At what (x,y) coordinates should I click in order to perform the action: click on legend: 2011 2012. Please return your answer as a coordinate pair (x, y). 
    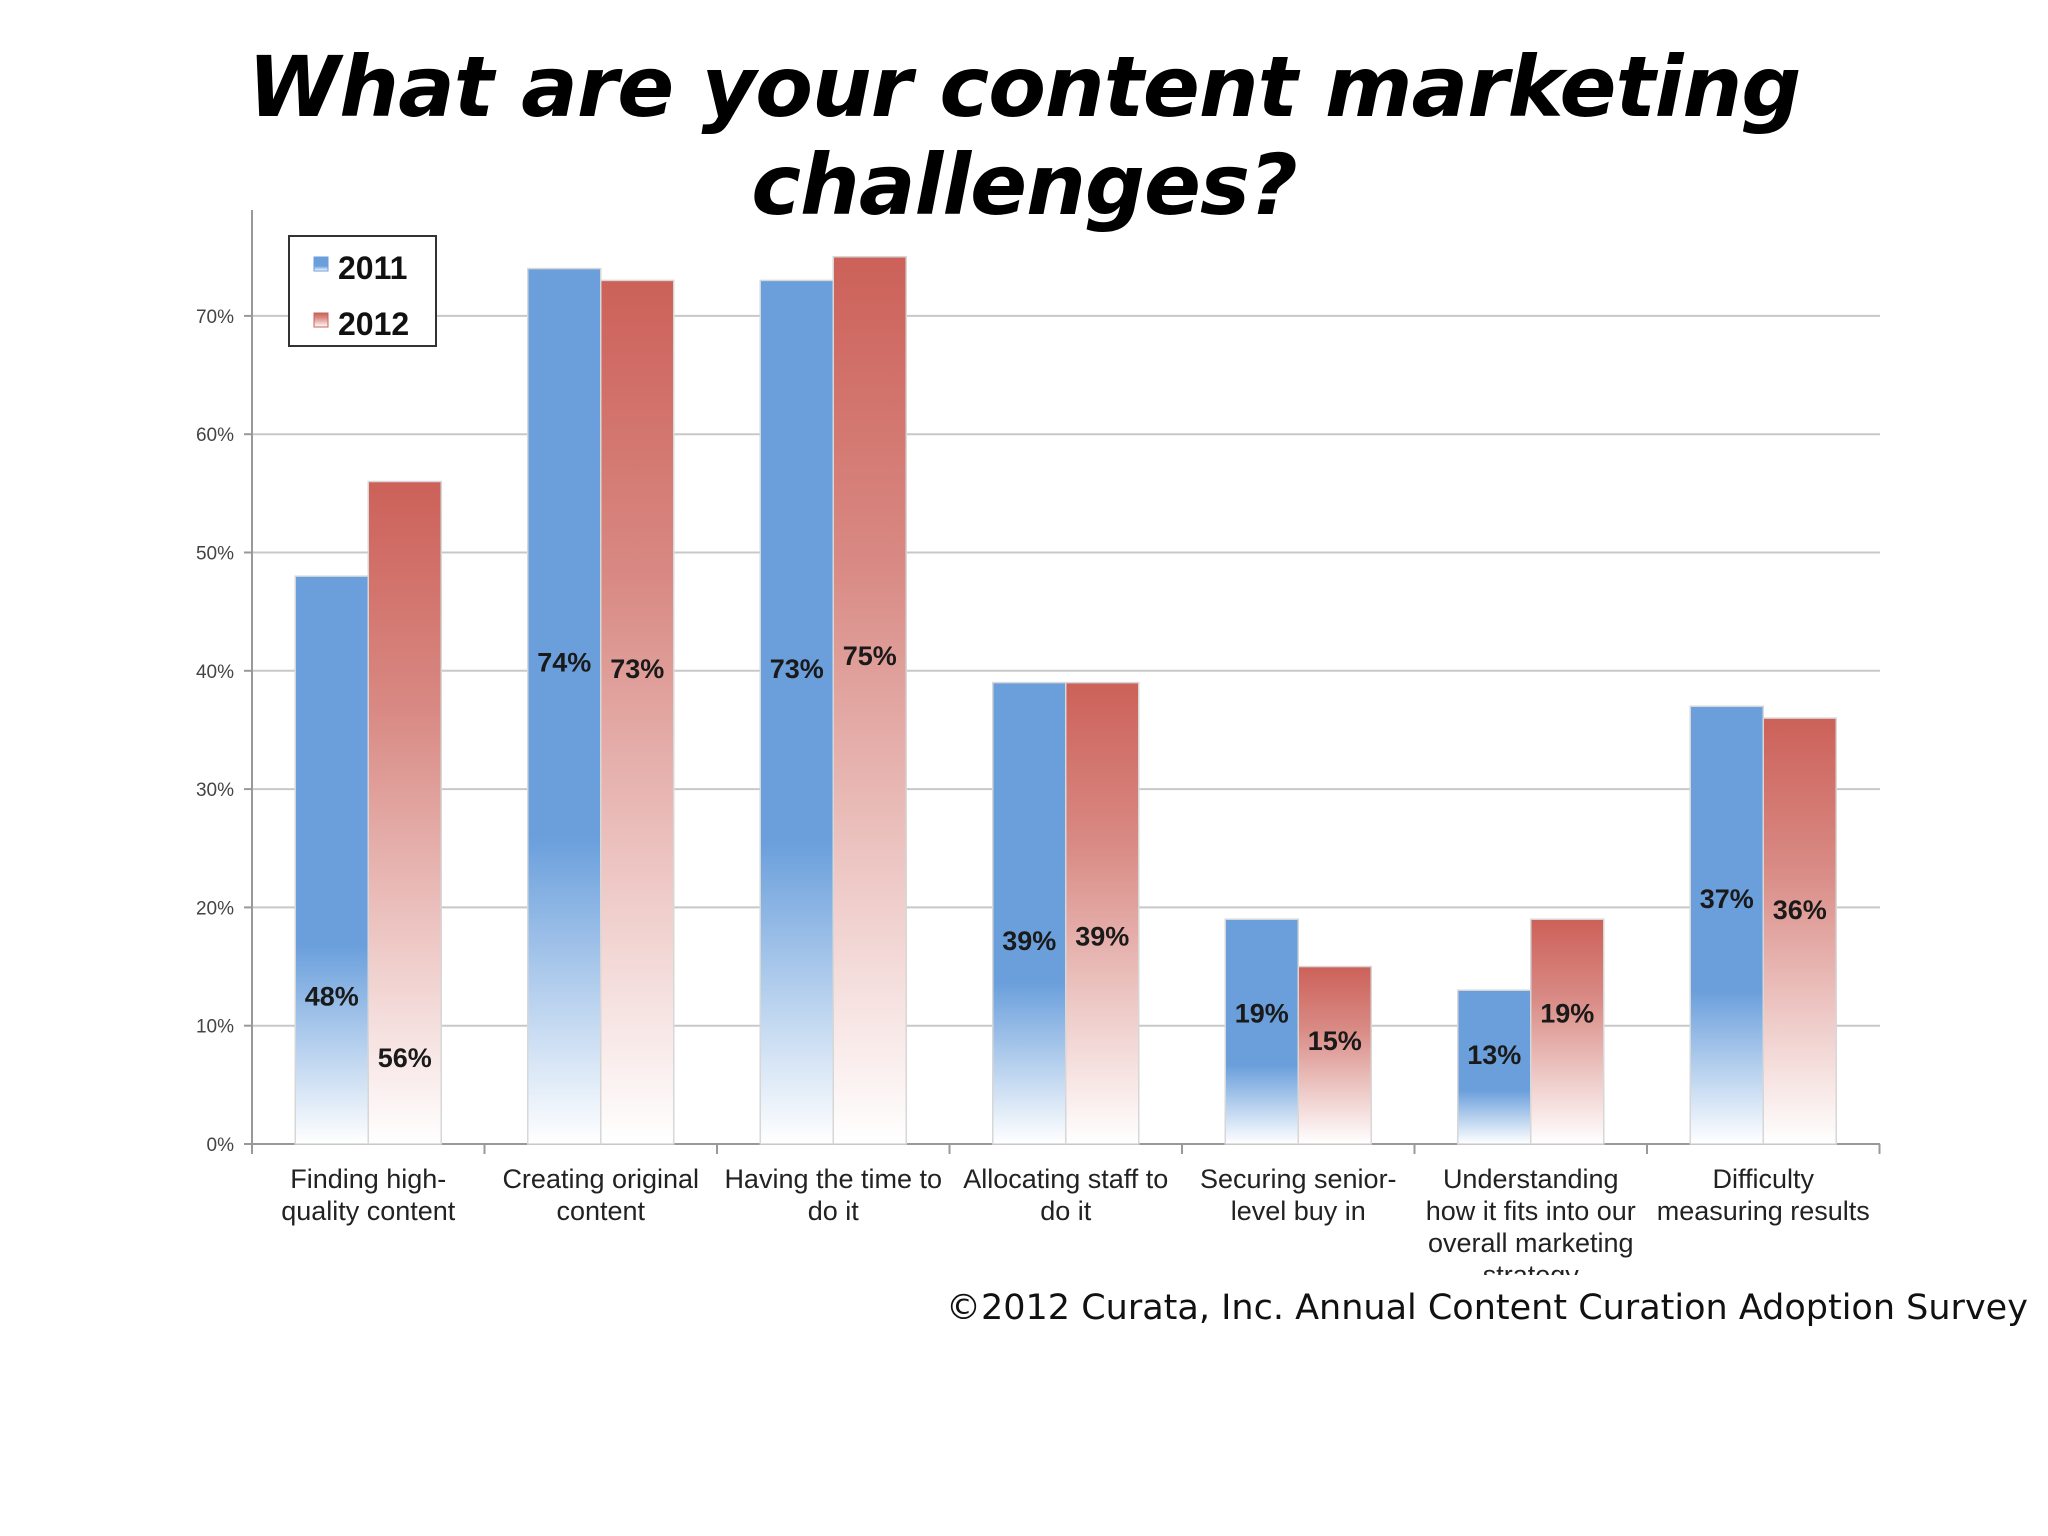
    Looking at the image, I should click on (362, 291).